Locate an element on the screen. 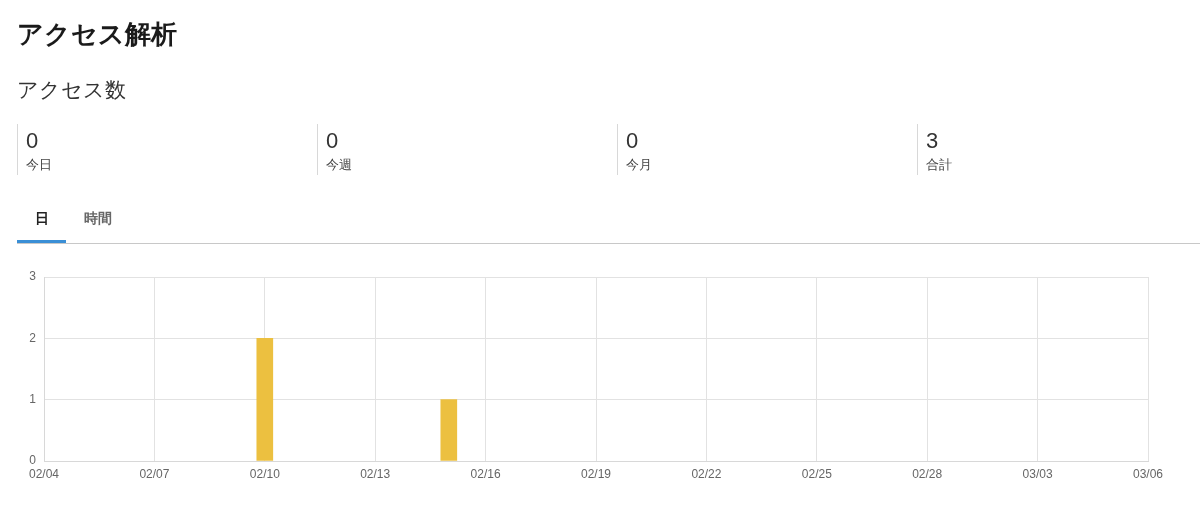 This screenshot has width=1200, height=515. text: 時間 is located at coordinates (97, 218).